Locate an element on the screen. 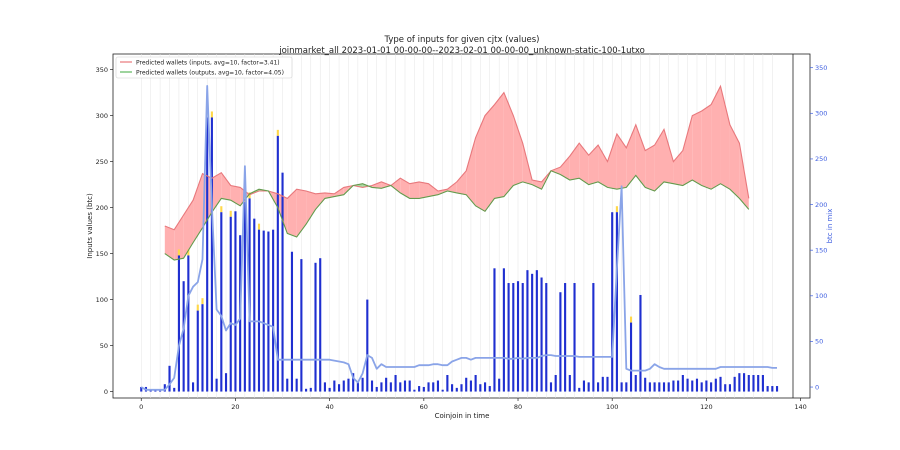  y-tick-label: 0 is located at coordinates (106, 392).